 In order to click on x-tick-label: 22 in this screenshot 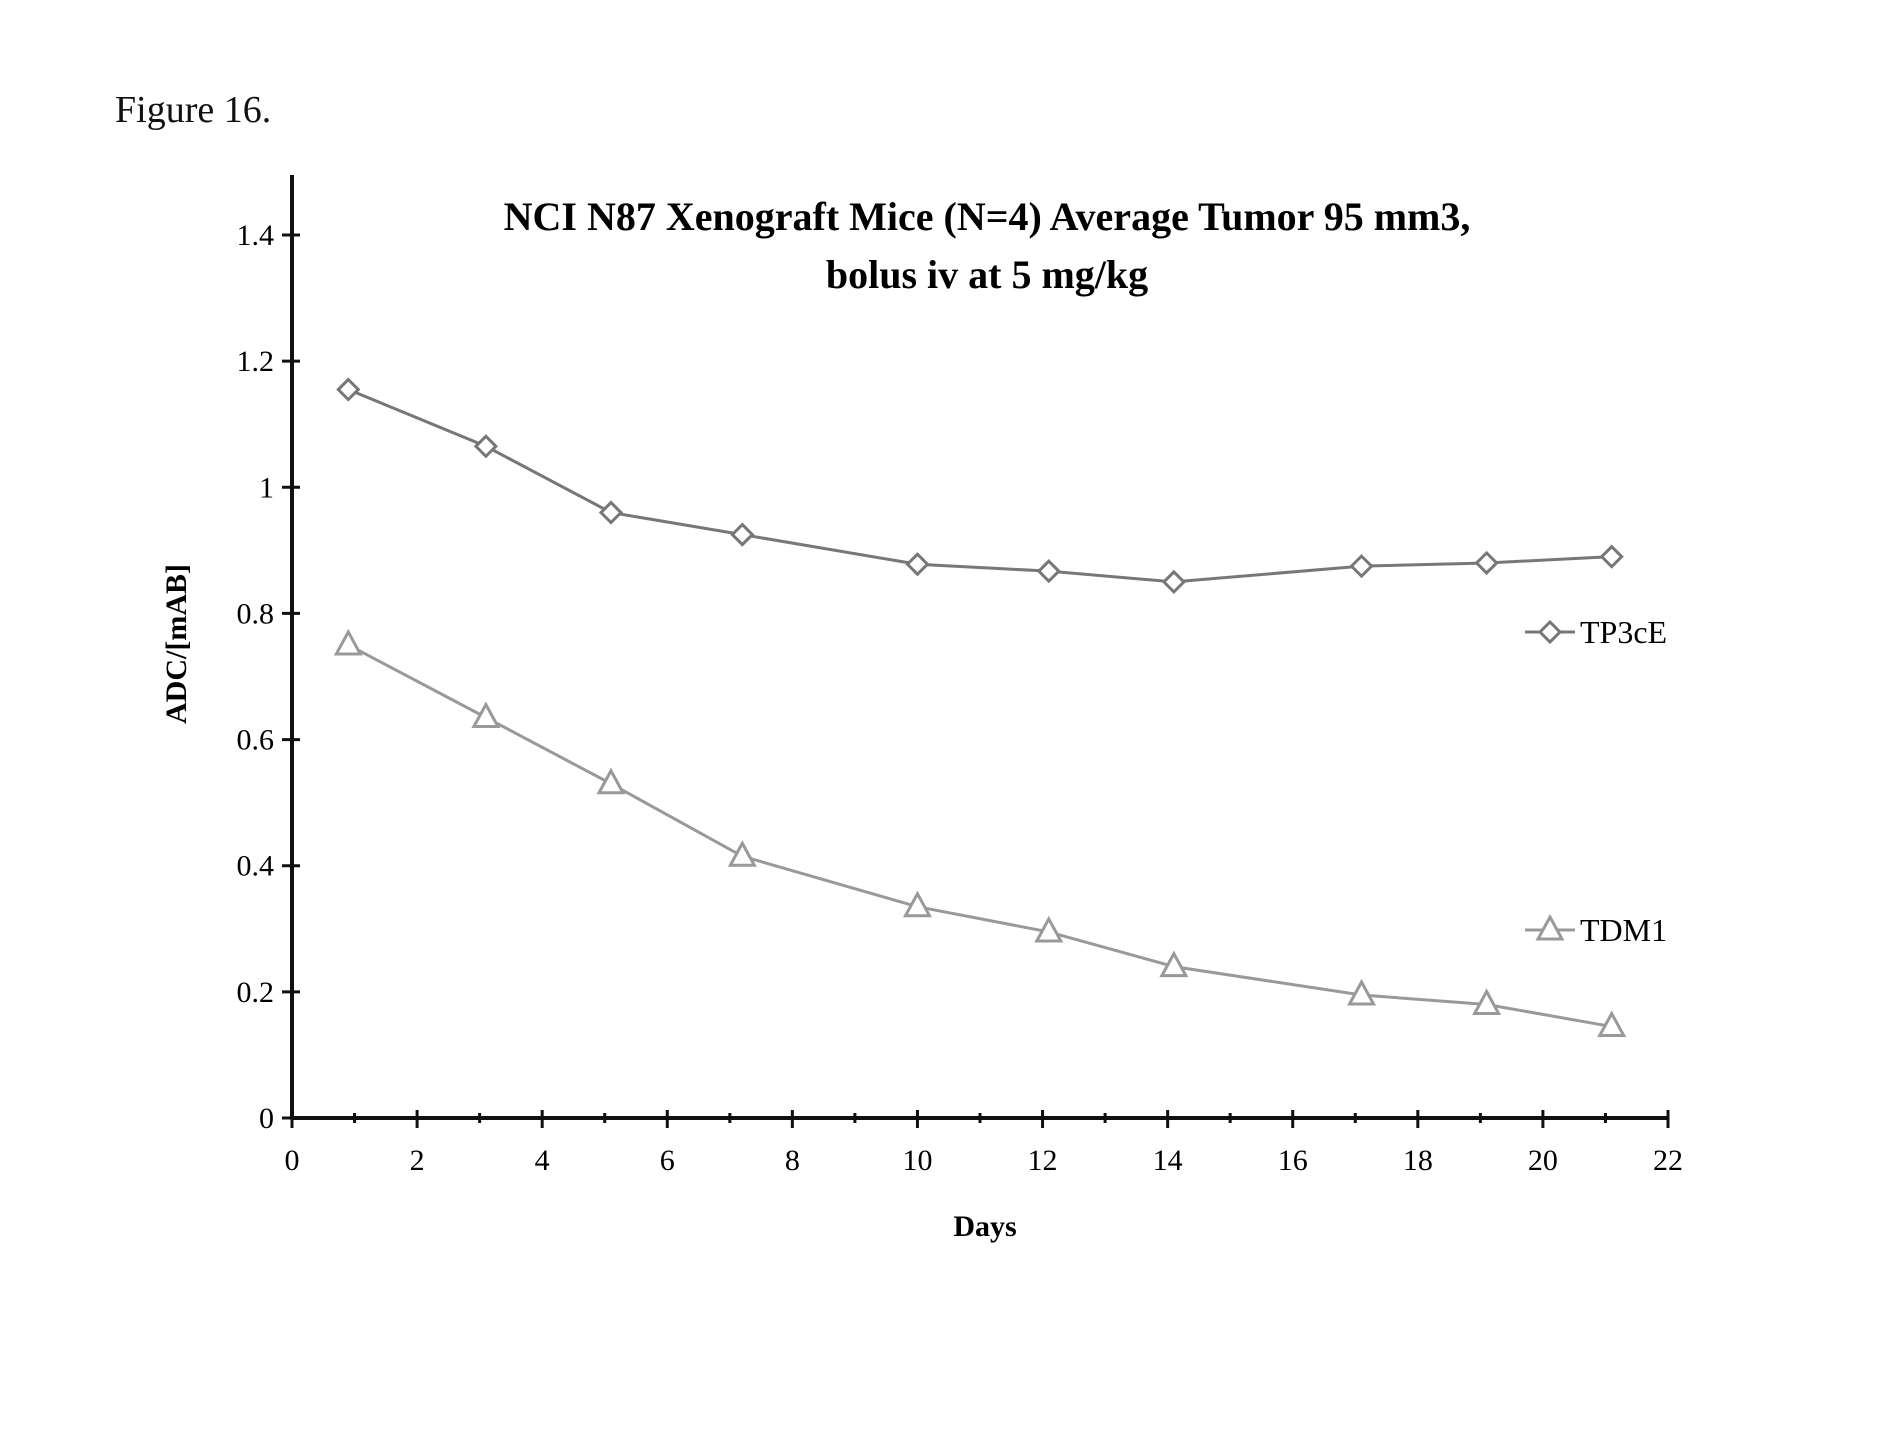, I will do `click(1668, 1160)`.